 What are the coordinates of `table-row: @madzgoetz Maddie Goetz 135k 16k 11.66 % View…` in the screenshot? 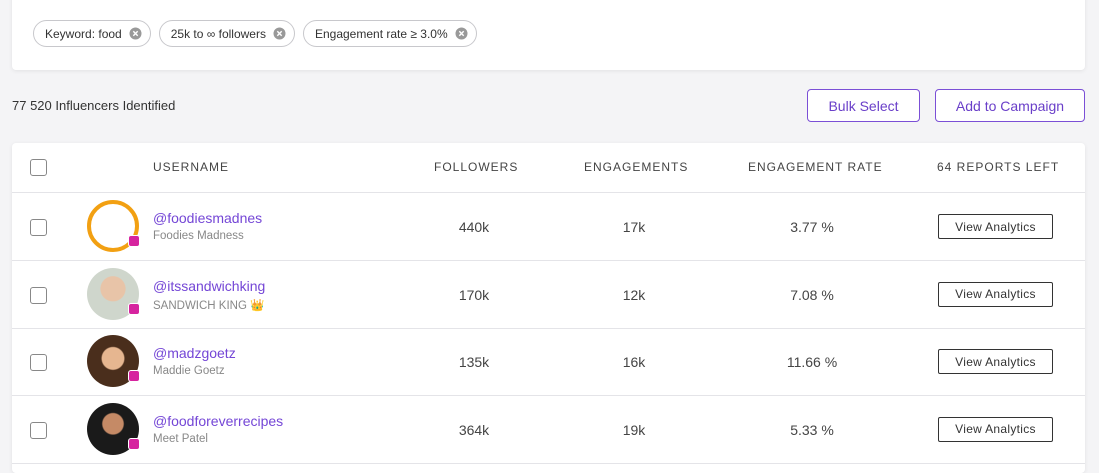 It's located at (548, 362).